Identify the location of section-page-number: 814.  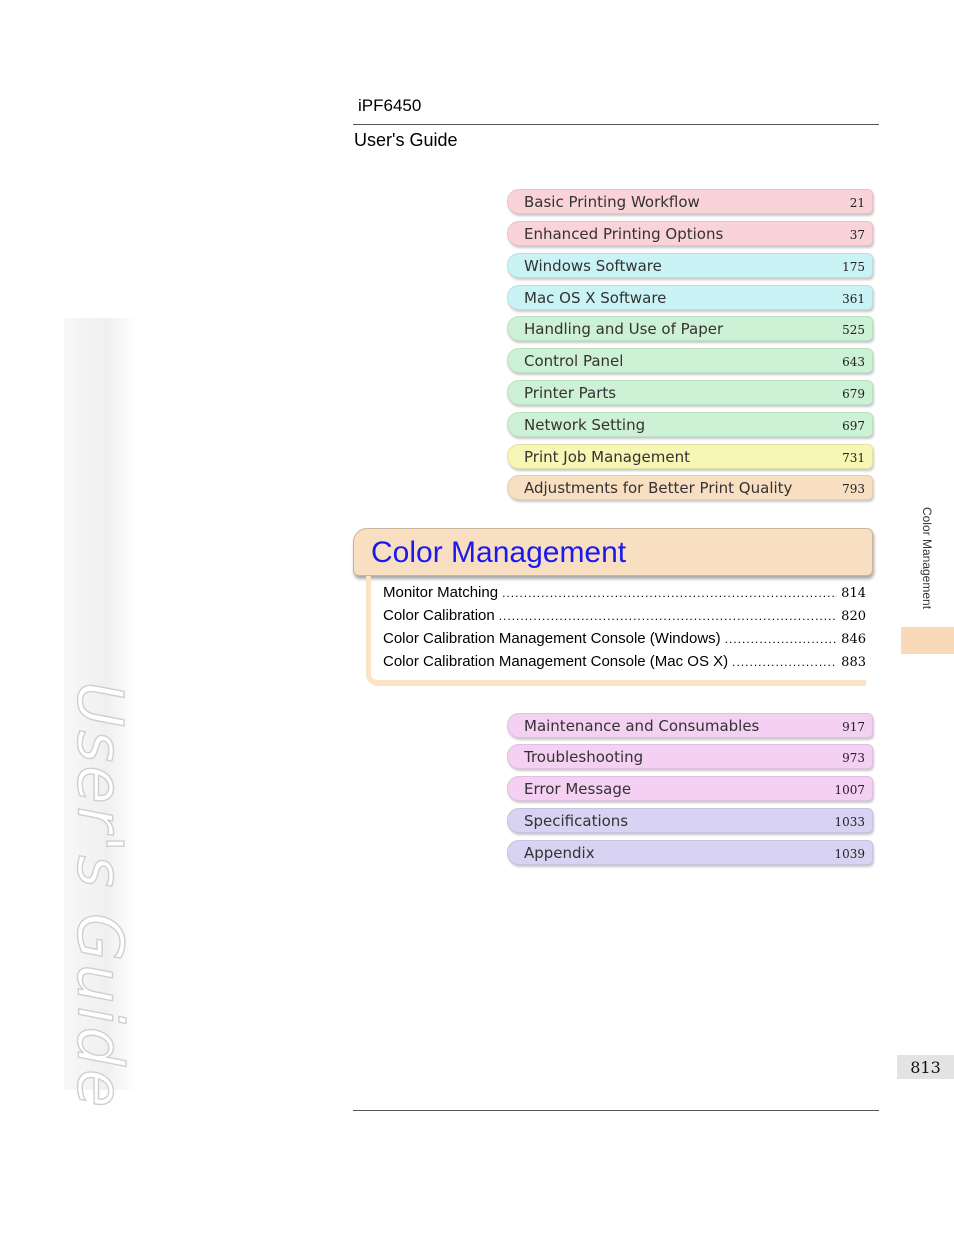
(853, 593).